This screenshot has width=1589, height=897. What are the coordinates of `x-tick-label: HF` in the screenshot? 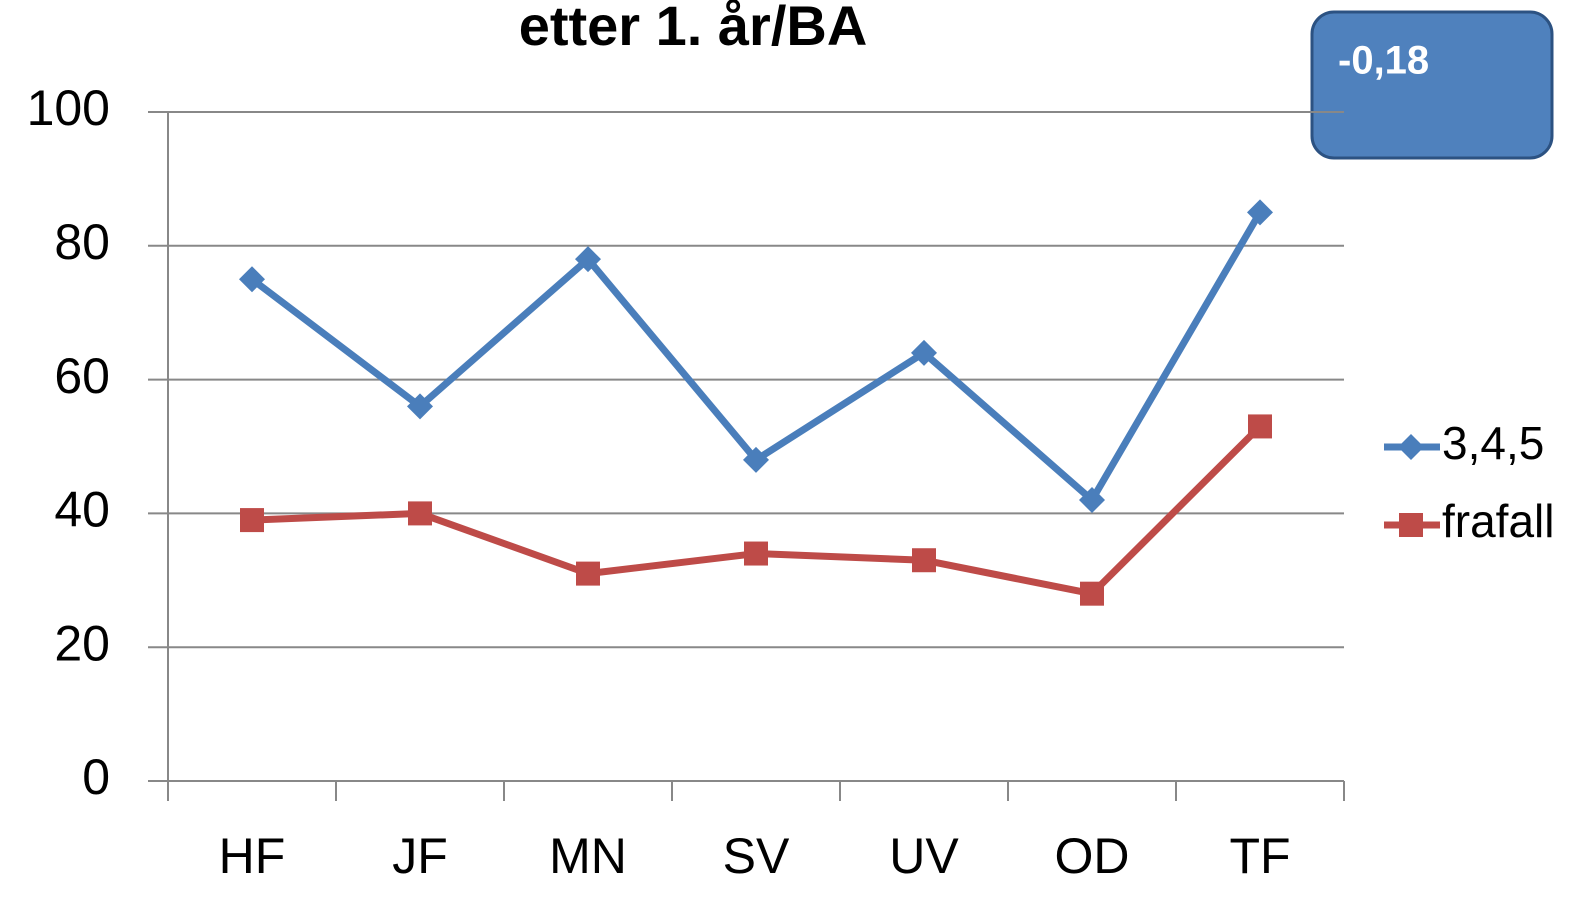 It's located at (252, 856).